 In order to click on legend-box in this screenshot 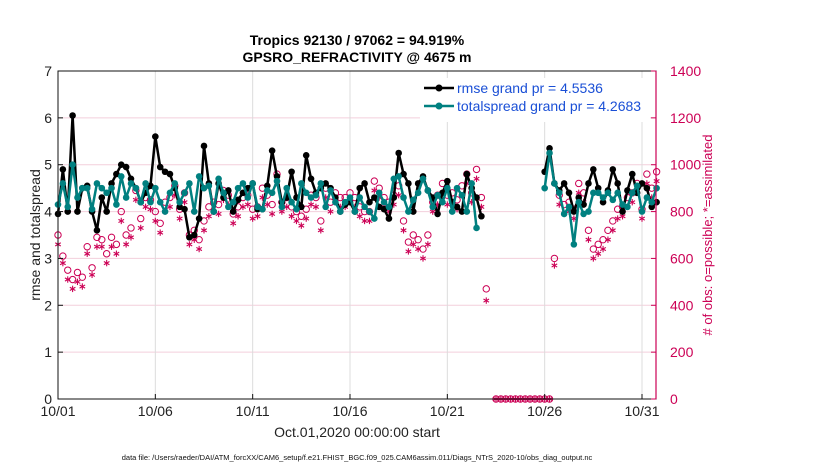, I will do `click(535, 100)`.